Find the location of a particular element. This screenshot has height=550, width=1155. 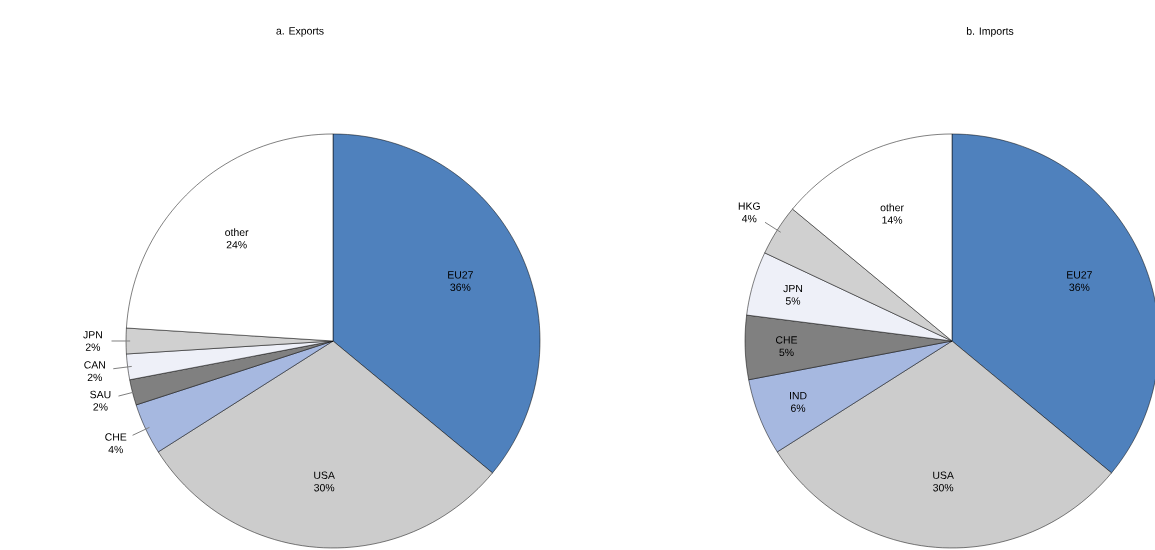

slice-label: HKG is located at coordinates (749, 206).